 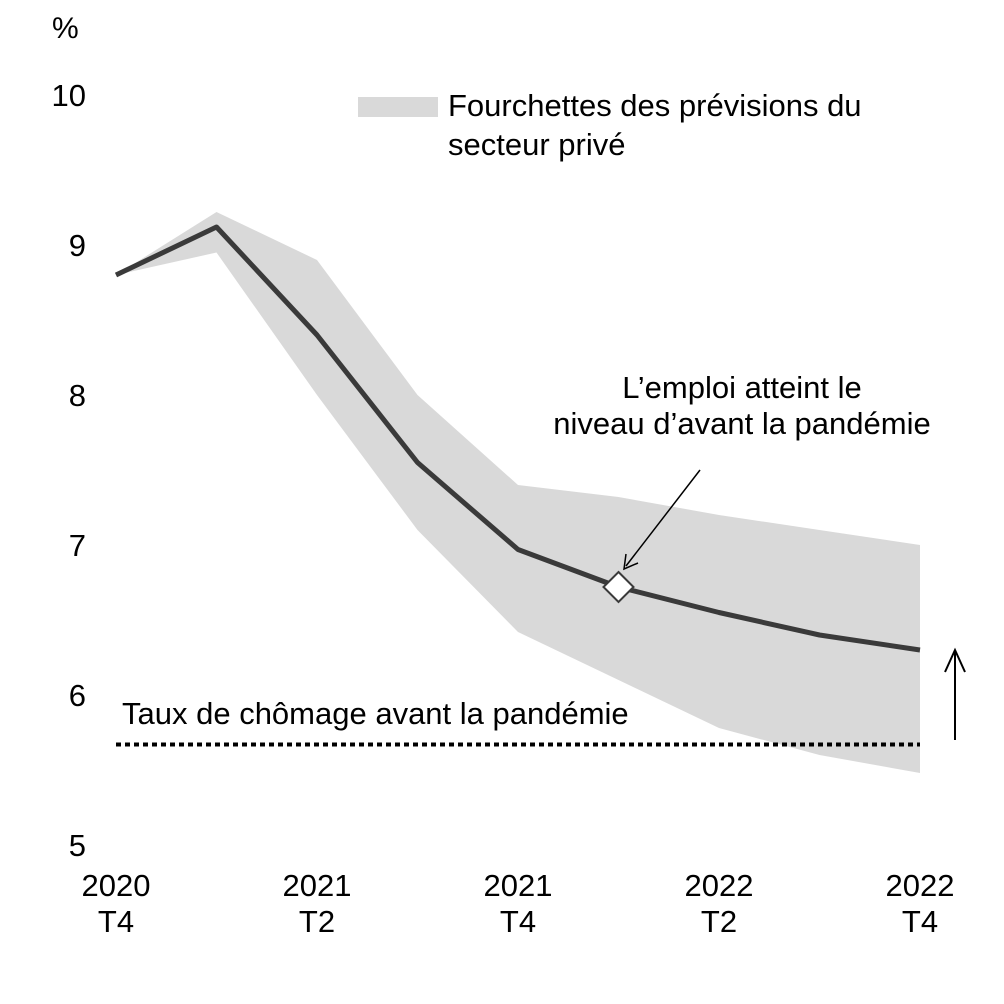 What do you see at coordinates (77, 695) in the screenshot?
I see `y-tick-label: 6` at bounding box center [77, 695].